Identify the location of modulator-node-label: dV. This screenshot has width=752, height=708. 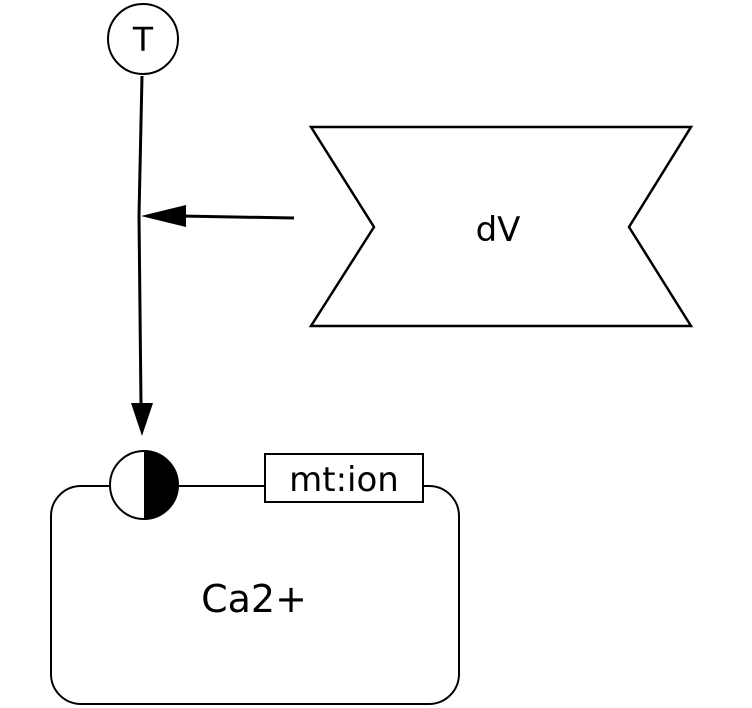
(498, 230).